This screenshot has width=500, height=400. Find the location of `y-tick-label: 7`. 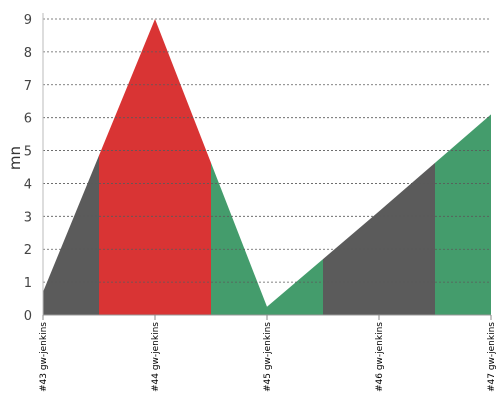

y-tick-label: 7 is located at coordinates (28, 86).